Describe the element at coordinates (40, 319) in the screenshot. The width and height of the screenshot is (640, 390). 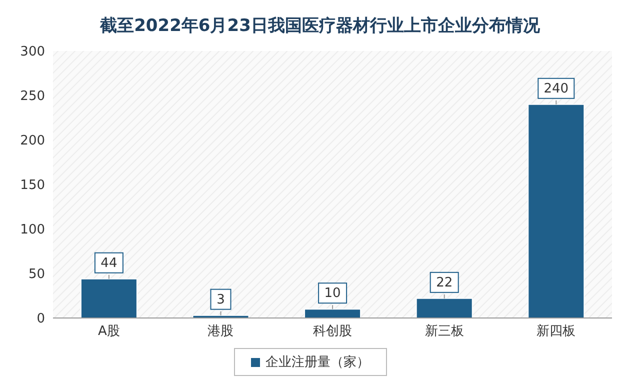
I see `y-tick-label: 0` at that location.